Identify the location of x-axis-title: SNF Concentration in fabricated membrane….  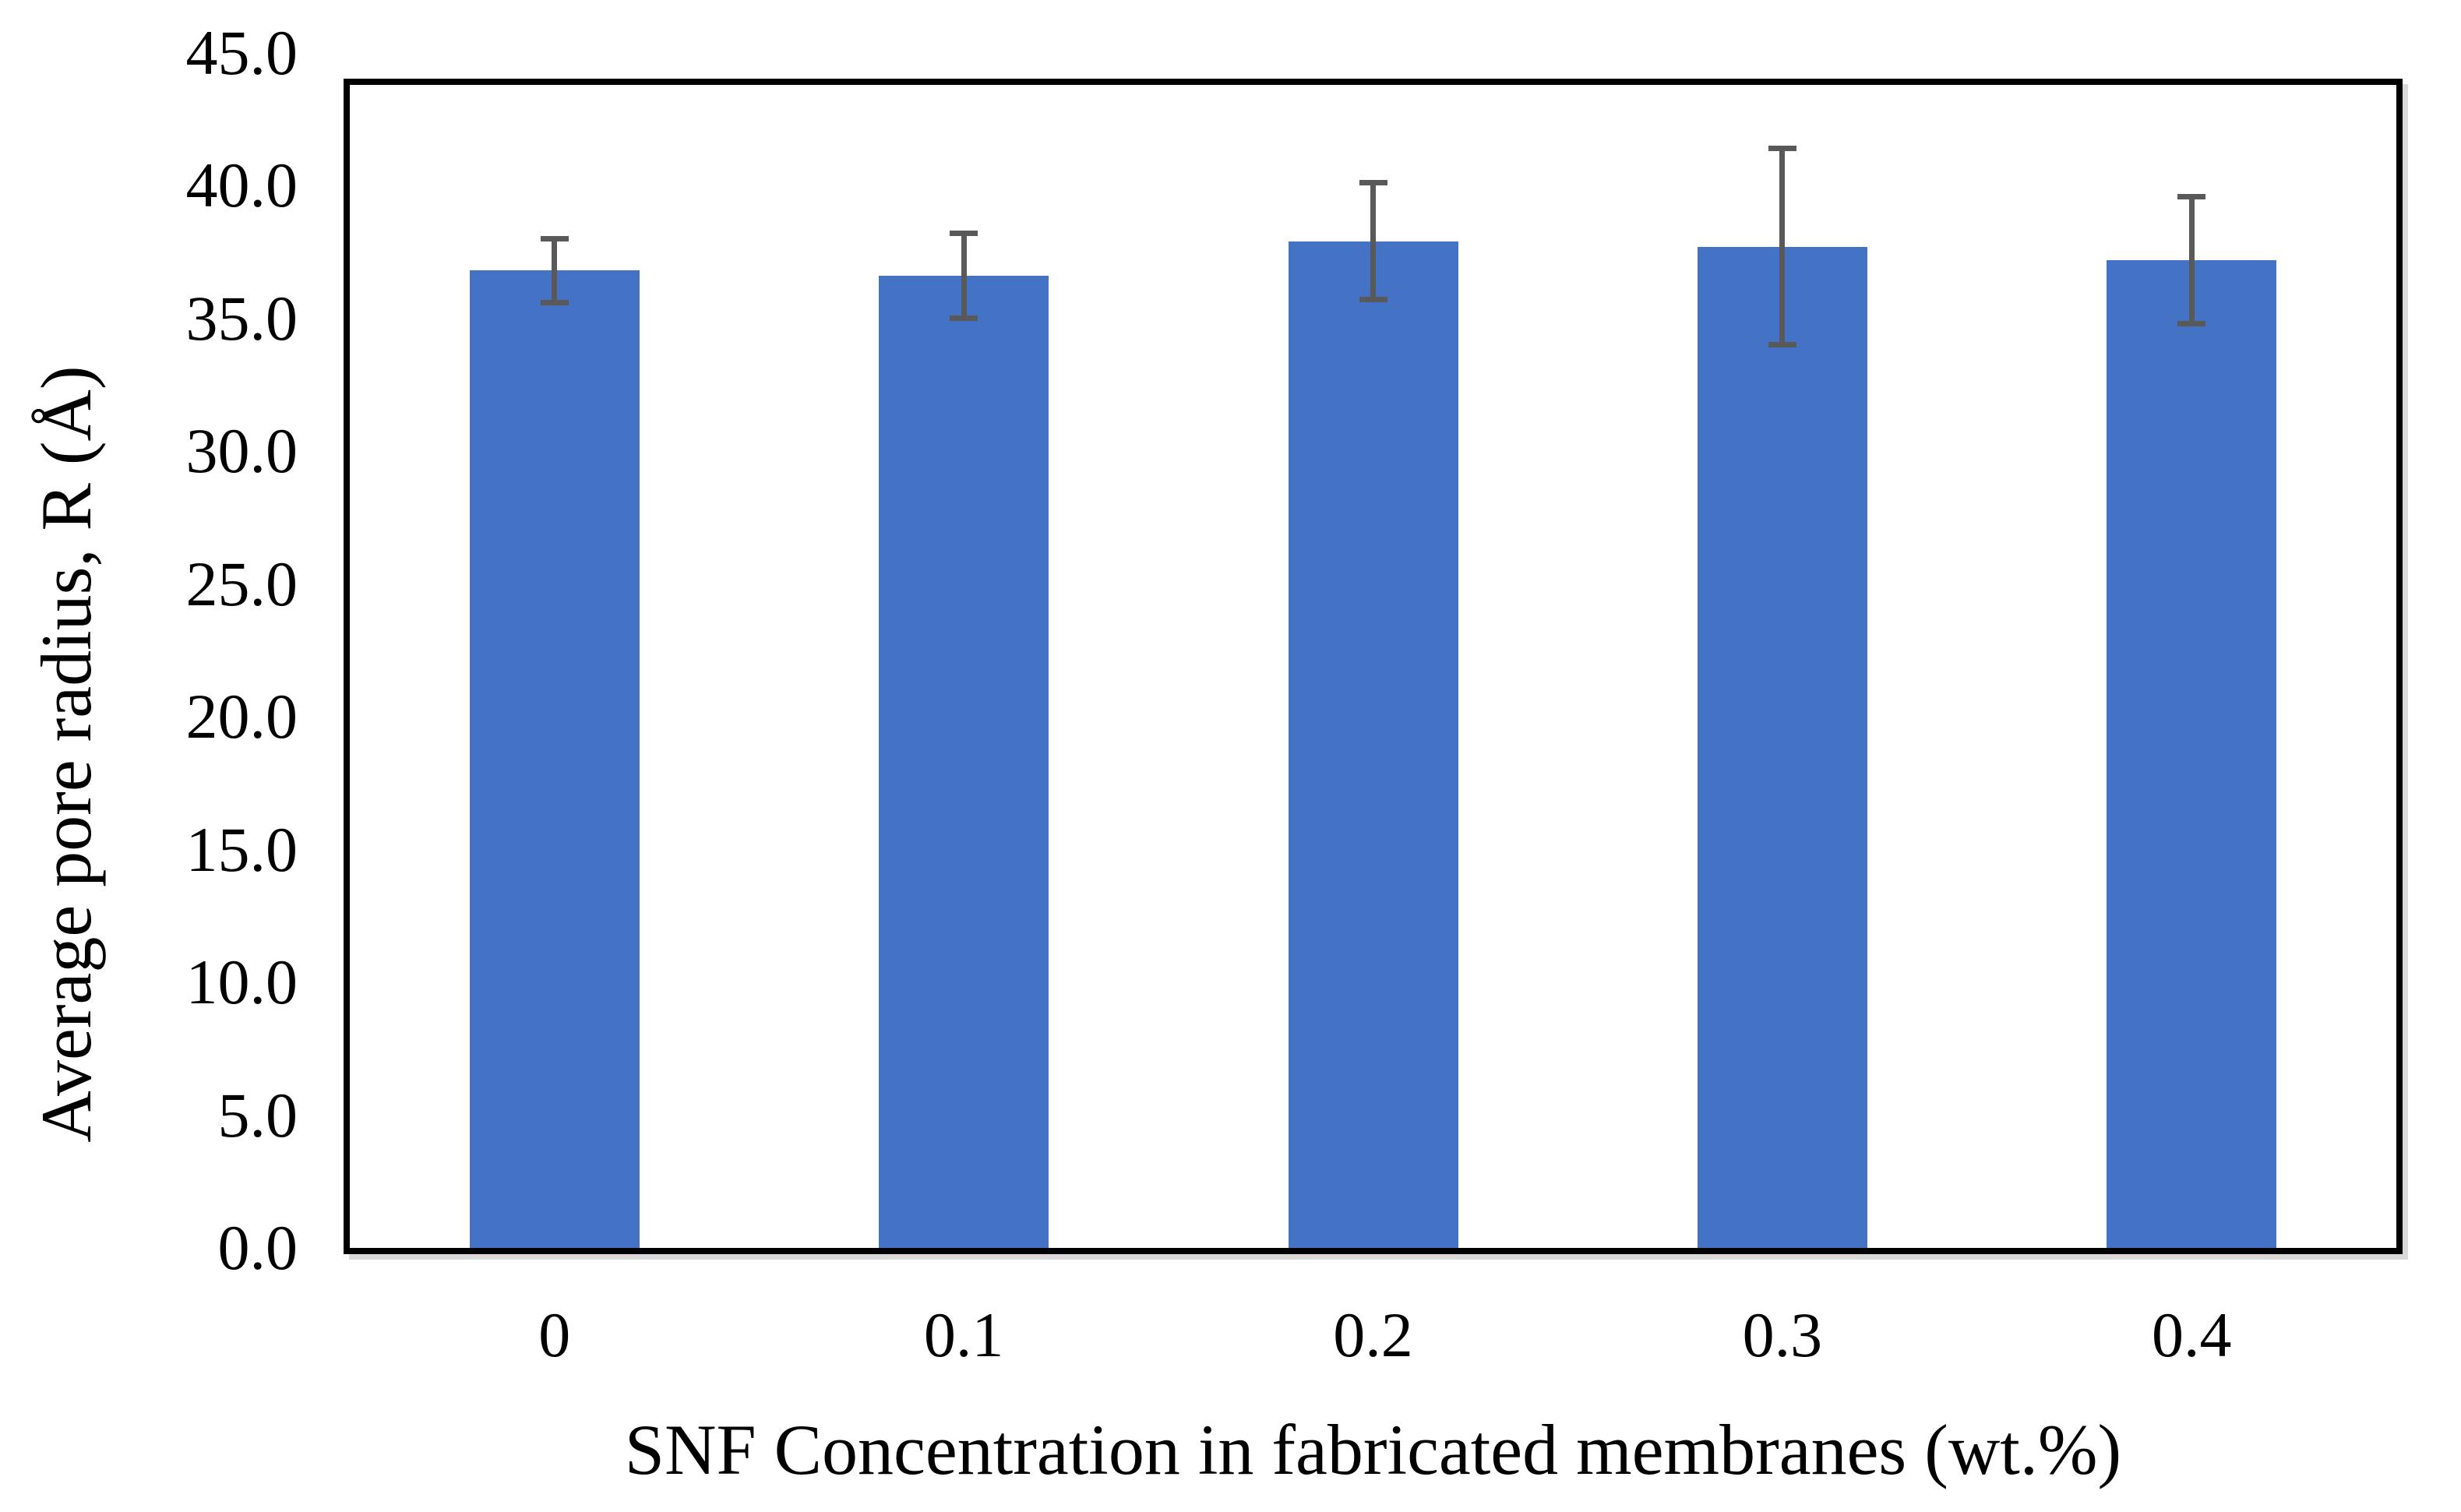
(1373, 1450).